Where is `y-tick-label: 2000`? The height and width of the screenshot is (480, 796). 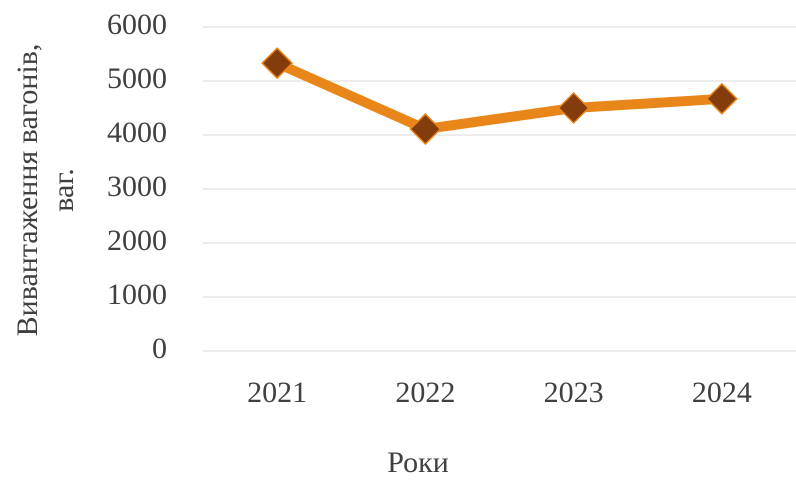 y-tick-label: 2000 is located at coordinates (137, 240).